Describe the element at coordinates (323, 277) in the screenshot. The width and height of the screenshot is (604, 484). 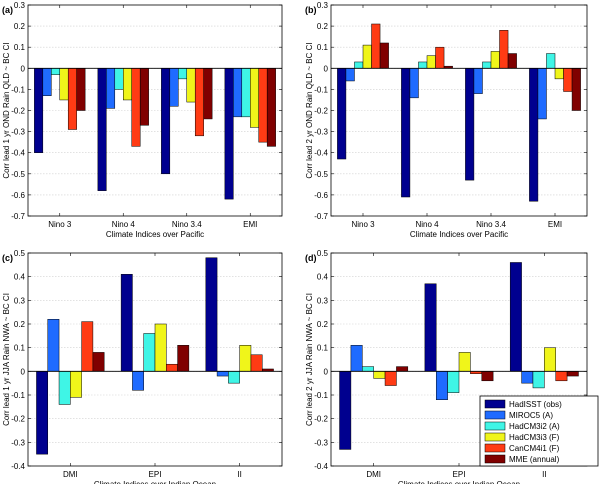
I see `y-tick-label: 0.4` at that location.